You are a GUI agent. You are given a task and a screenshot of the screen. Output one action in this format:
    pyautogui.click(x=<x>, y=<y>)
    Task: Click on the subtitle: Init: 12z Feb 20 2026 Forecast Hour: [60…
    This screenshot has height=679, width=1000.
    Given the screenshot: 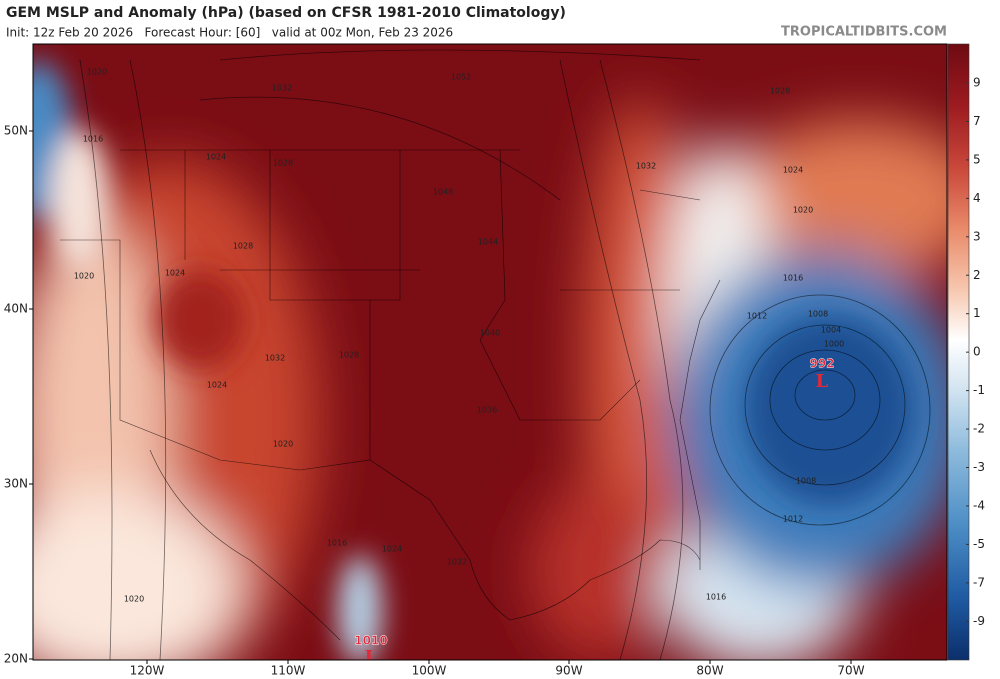 What is the action you would take?
    pyautogui.click(x=229, y=33)
    